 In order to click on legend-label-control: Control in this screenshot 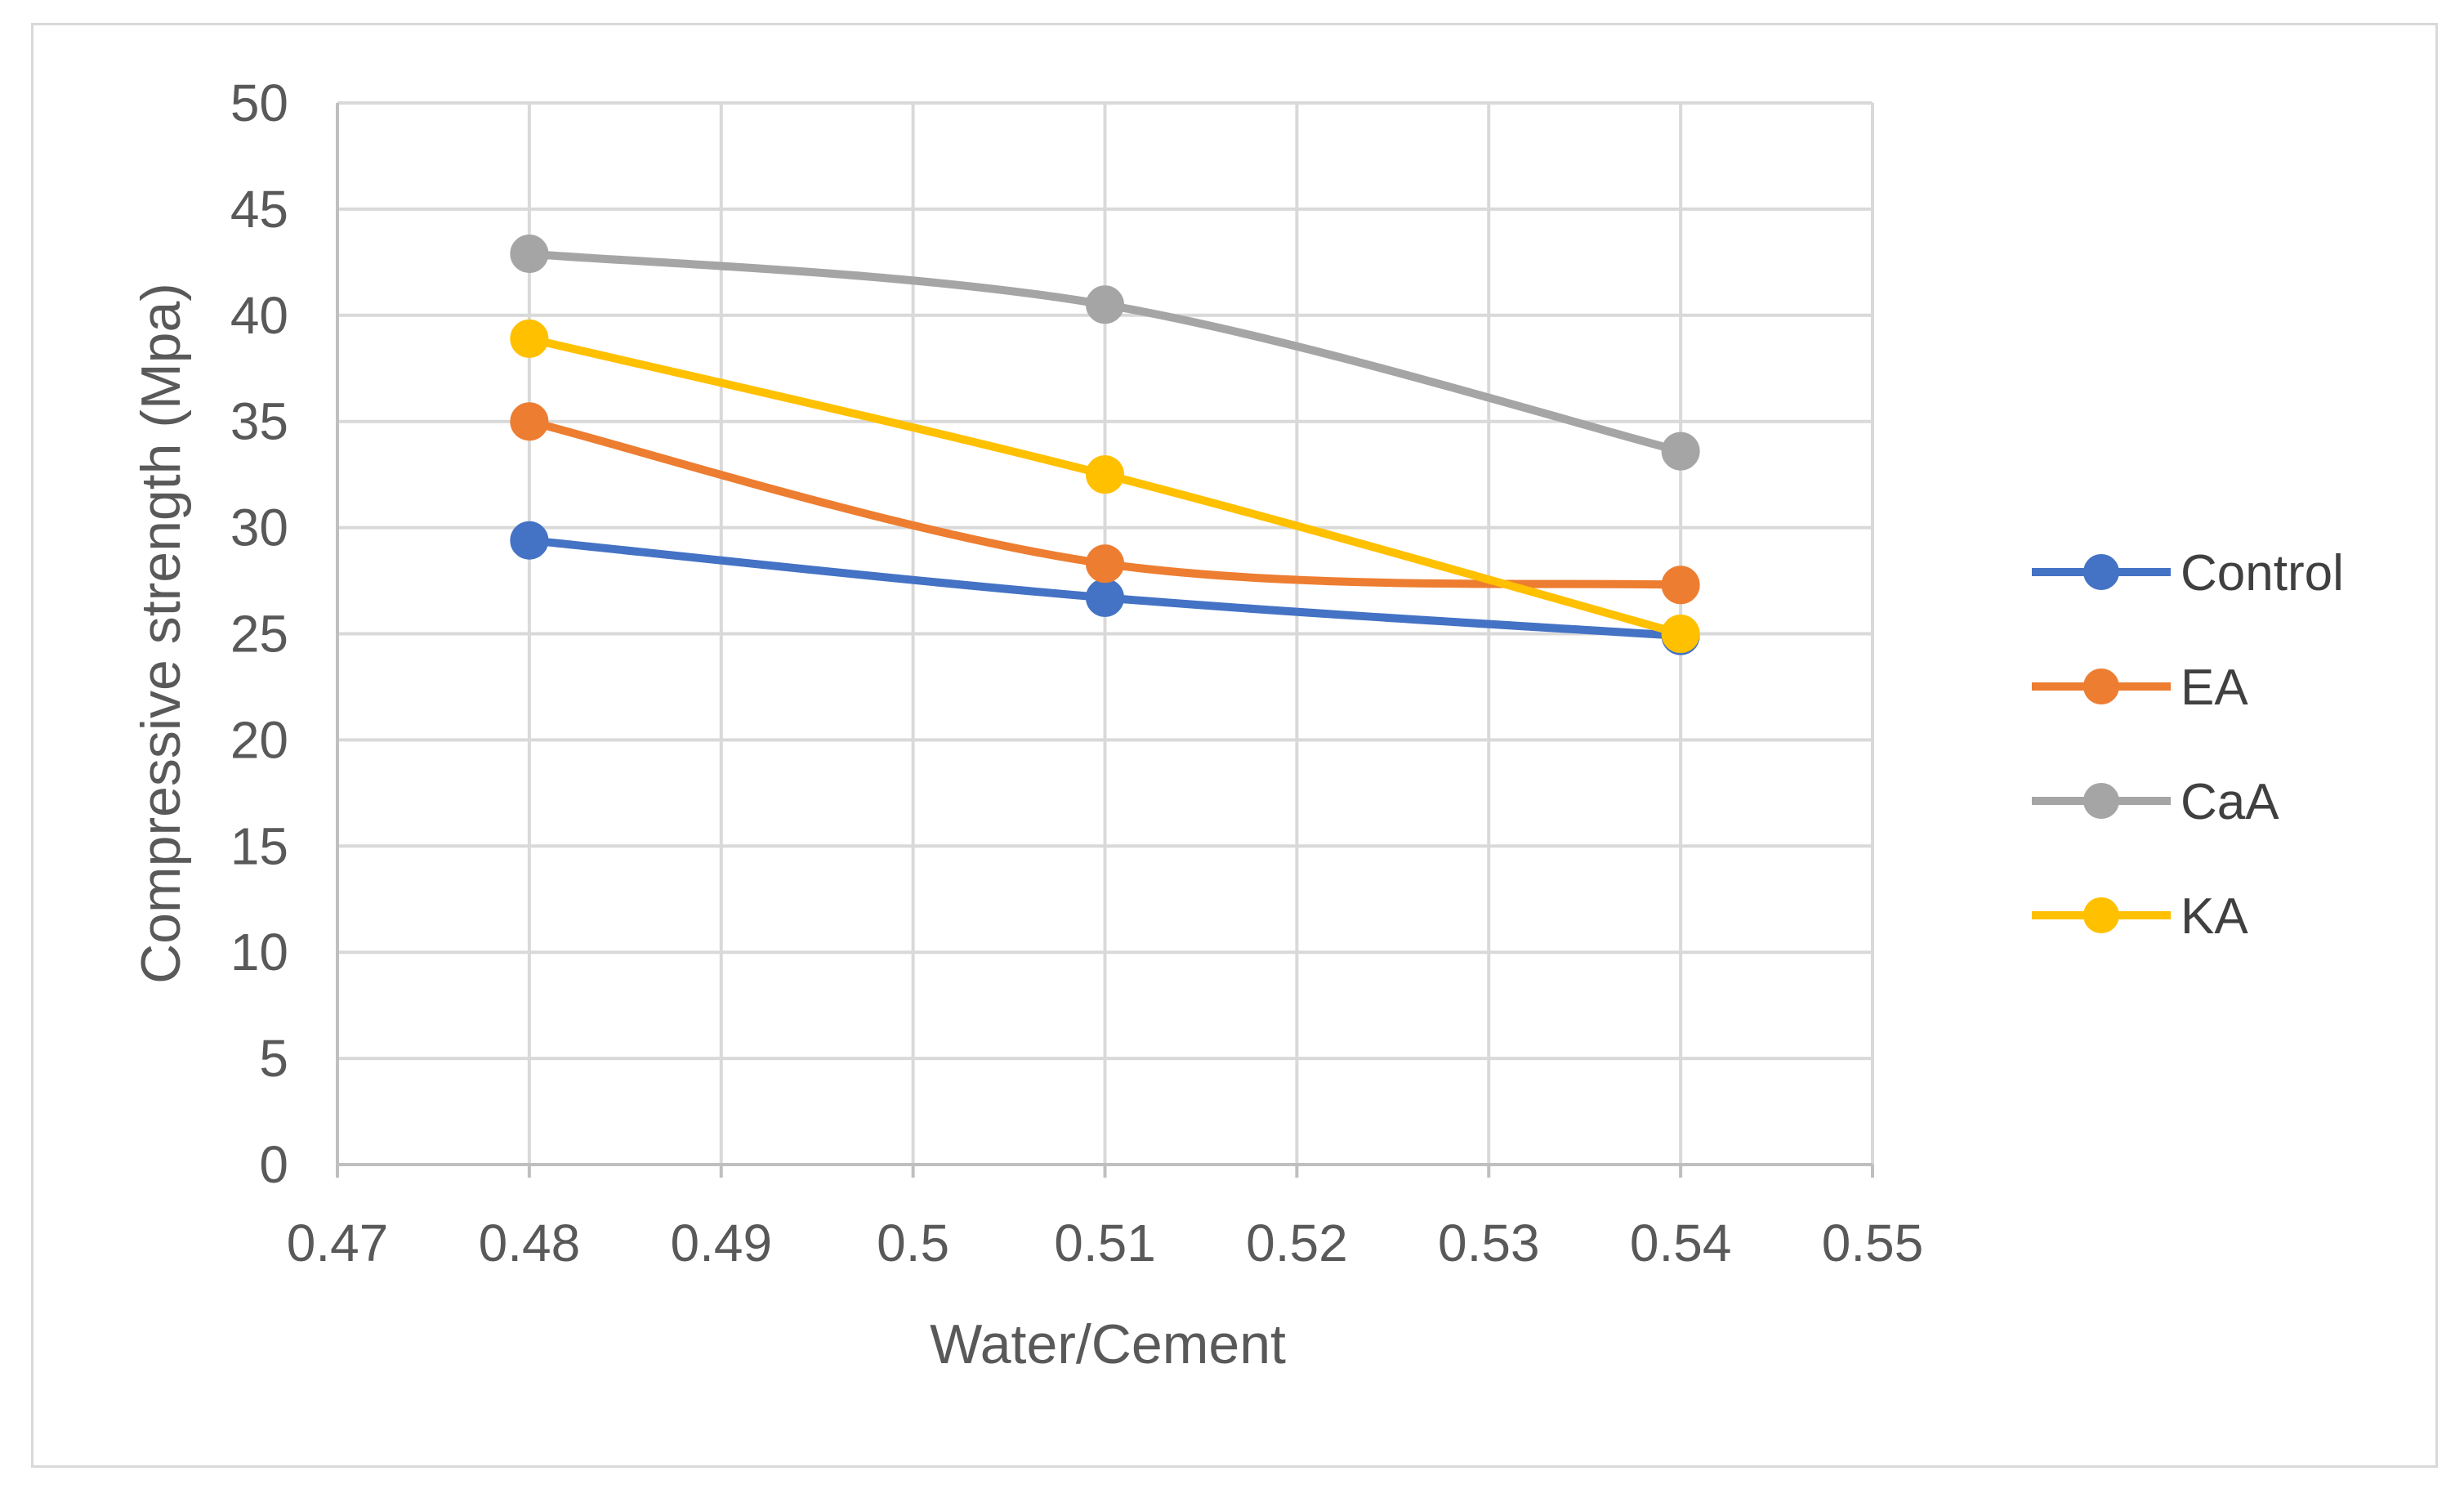, I will do `click(2262, 573)`.